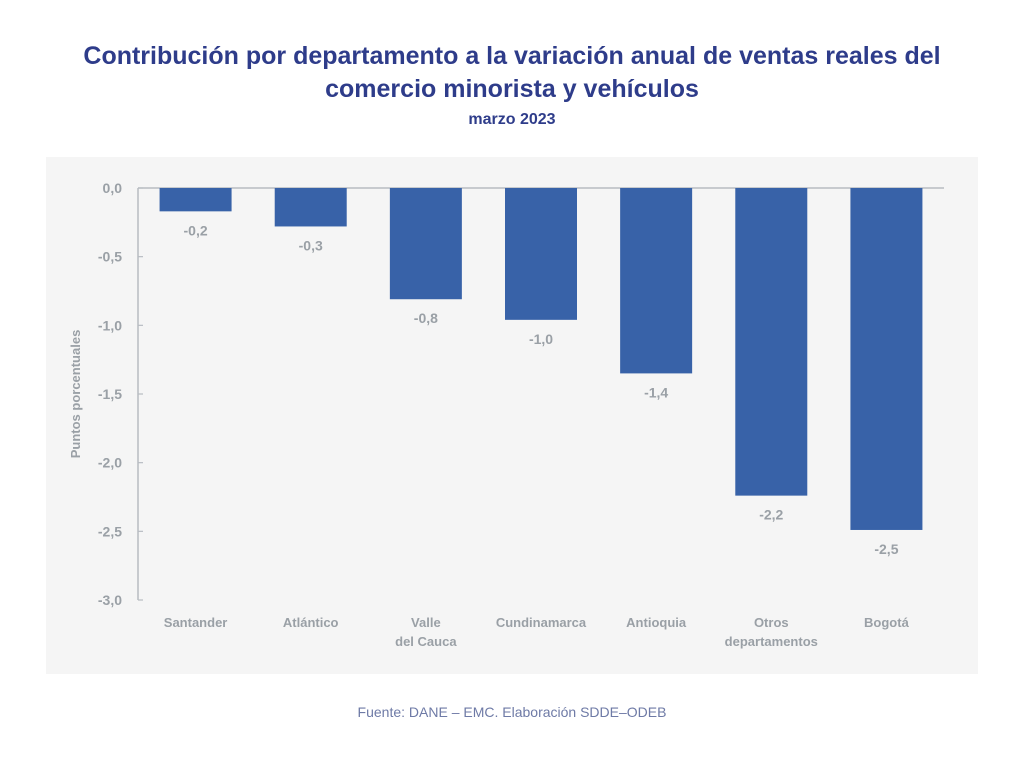  Describe the element at coordinates (110, 600) in the screenshot. I see `y-tick-label: -3,0` at that location.